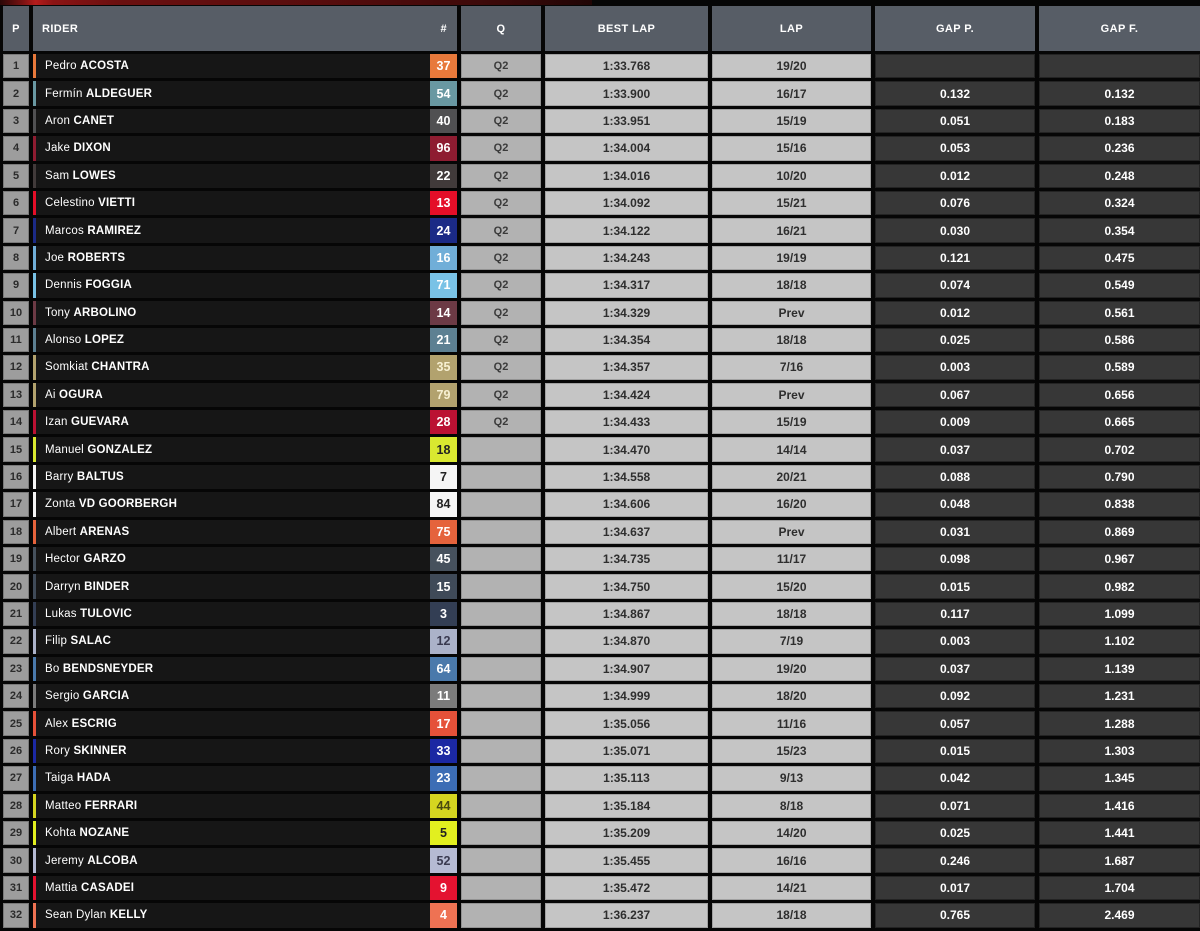 This screenshot has width=1200, height=931. Describe the element at coordinates (96, 915) in the screenshot. I see `rider-name: Sean Dylan KELLY` at that location.